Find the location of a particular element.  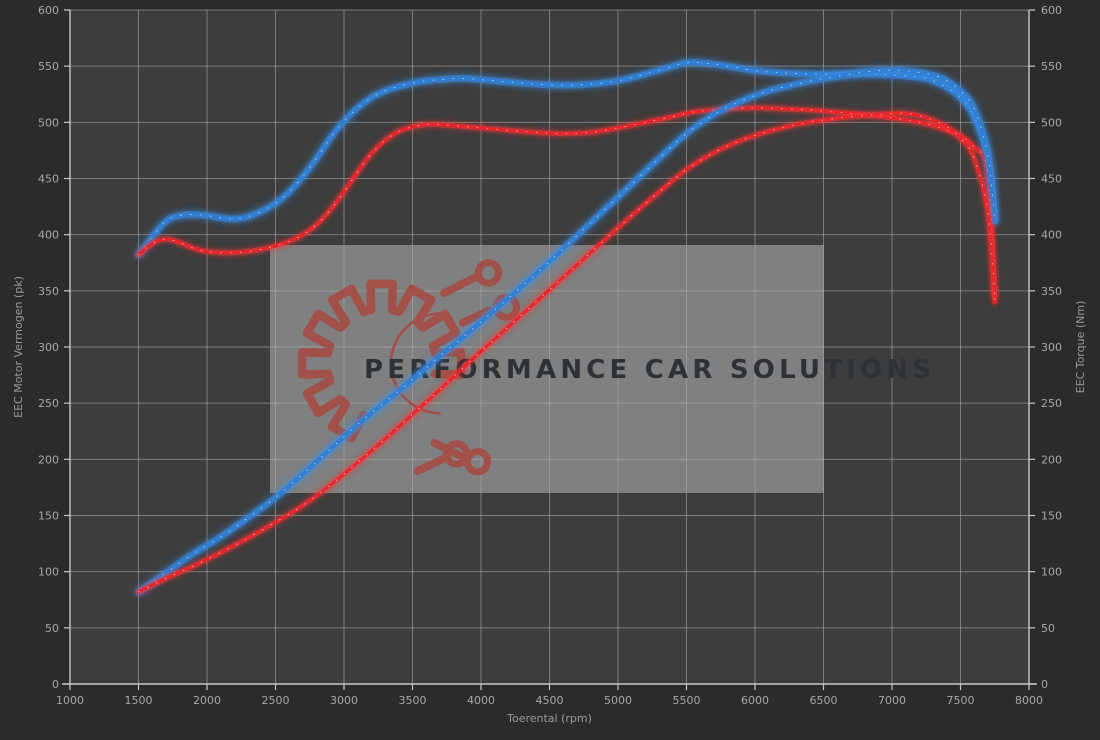

x-tick-label: 6000 is located at coordinates (755, 700).